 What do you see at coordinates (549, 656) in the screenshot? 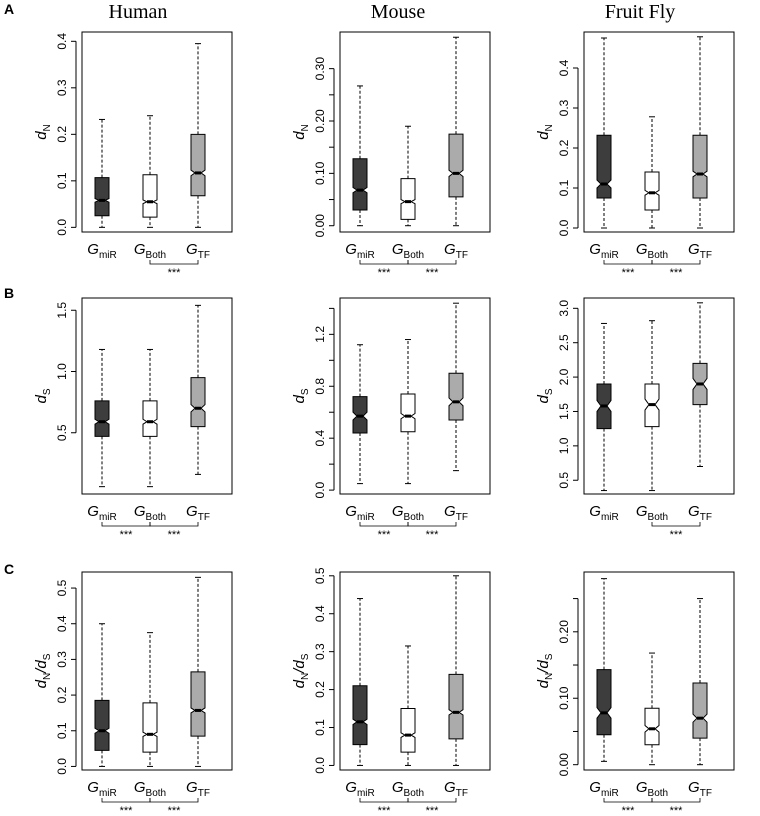
I see `y-label-subscript-2: S` at bounding box center [549, 656].